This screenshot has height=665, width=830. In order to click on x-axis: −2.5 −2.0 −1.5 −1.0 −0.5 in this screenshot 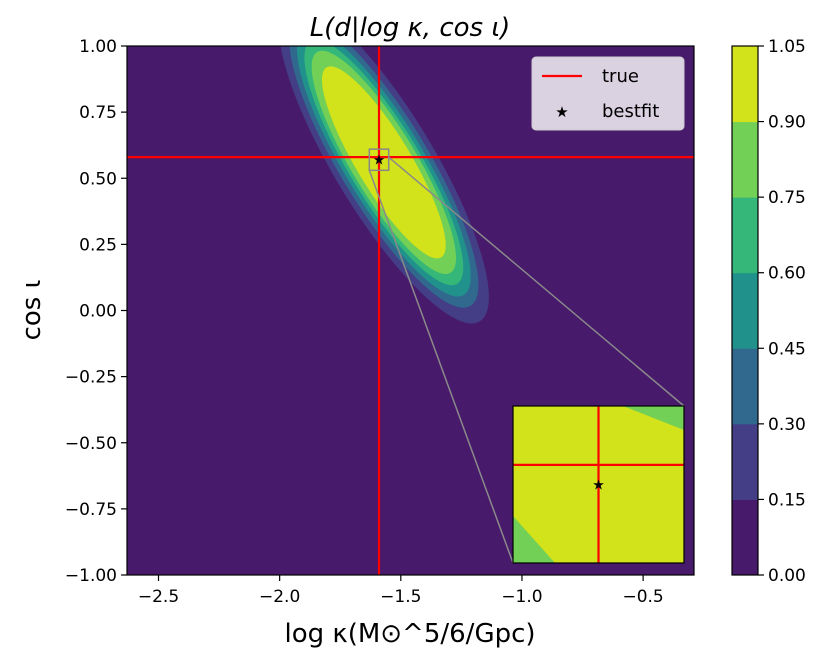, I will do `click(401, 591)`.